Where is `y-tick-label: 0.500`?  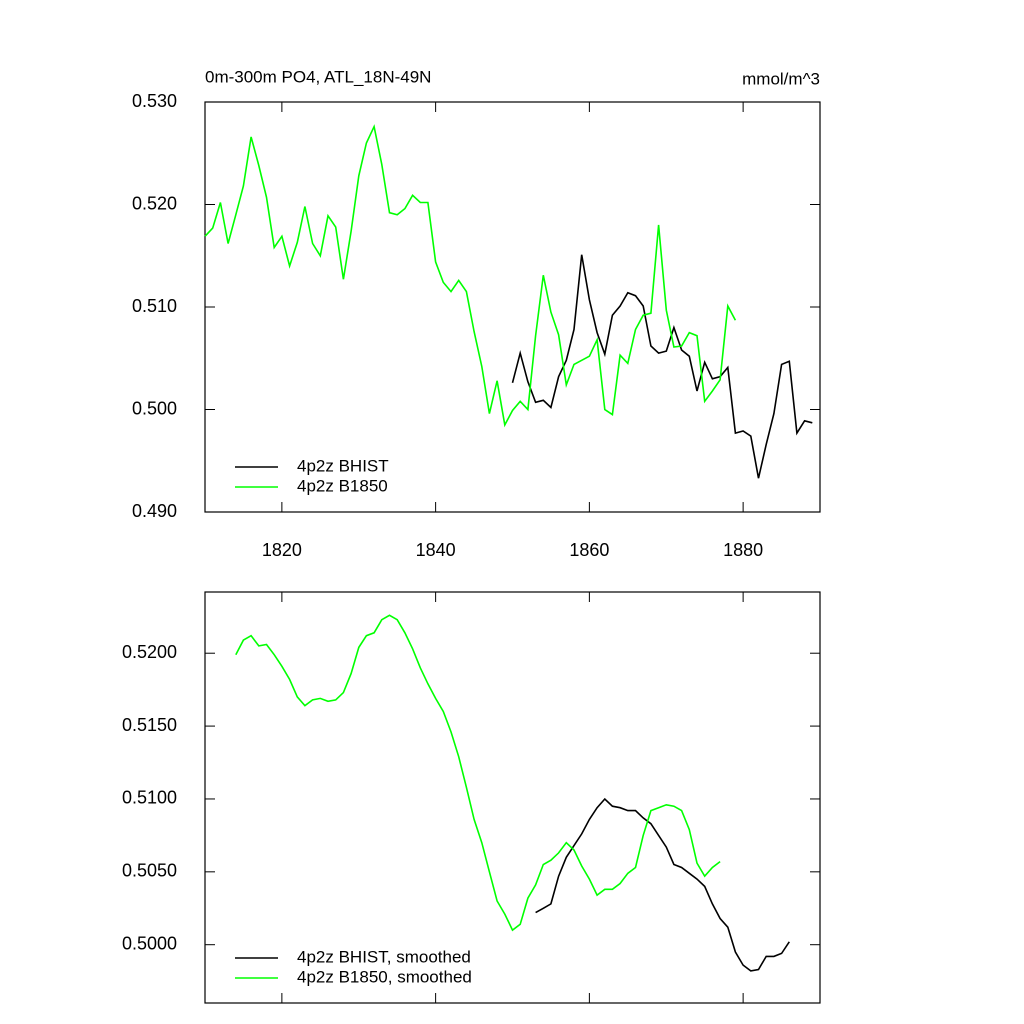
y-tick-label: 0.500 is located at coordinates (154, 408).